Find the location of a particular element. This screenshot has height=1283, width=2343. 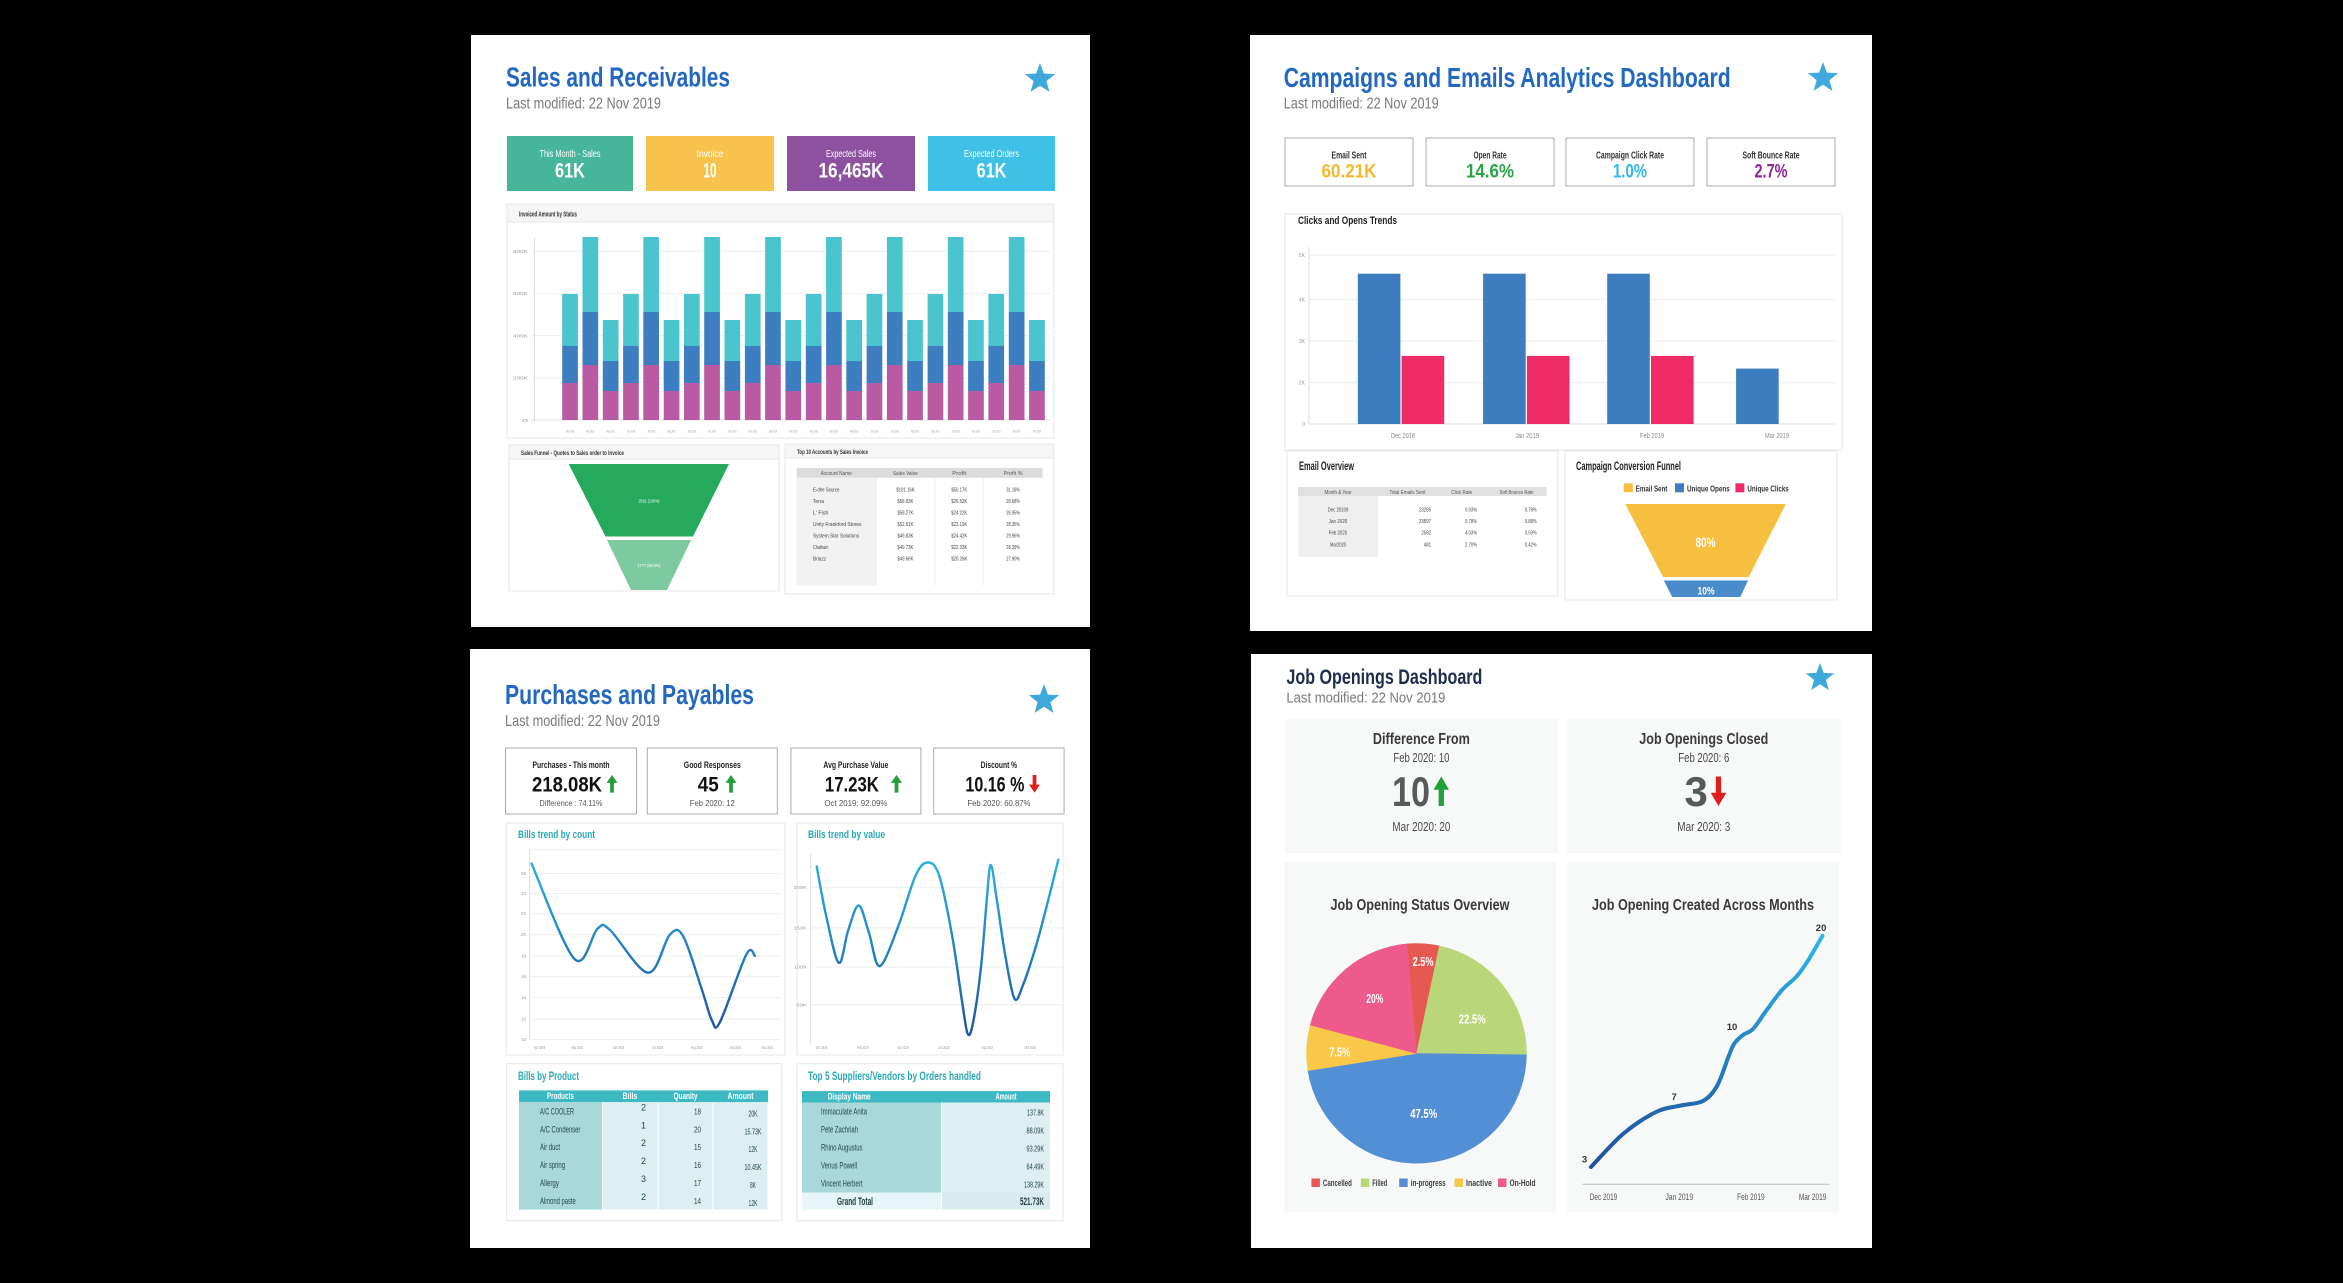

svg-text: Purchases and Payables is located at coordinates (629, 694).